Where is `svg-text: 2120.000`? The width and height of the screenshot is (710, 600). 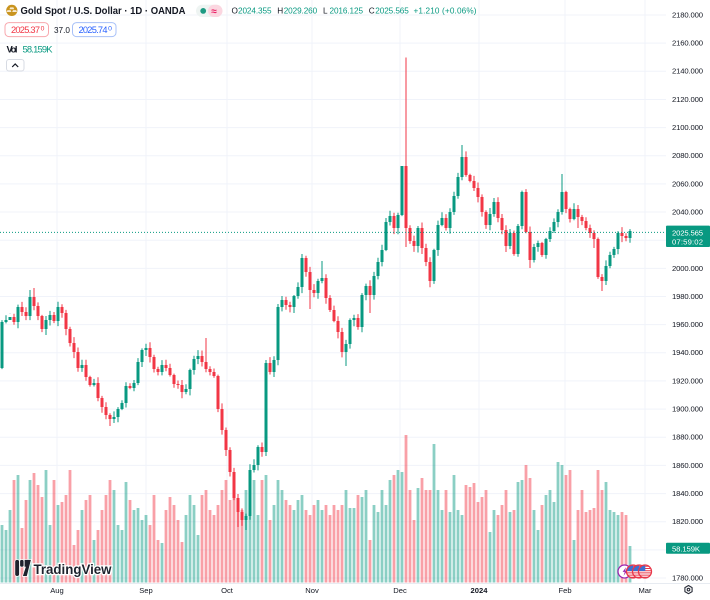 svg-text: 2120.000 is located at coordinates (687, 99).